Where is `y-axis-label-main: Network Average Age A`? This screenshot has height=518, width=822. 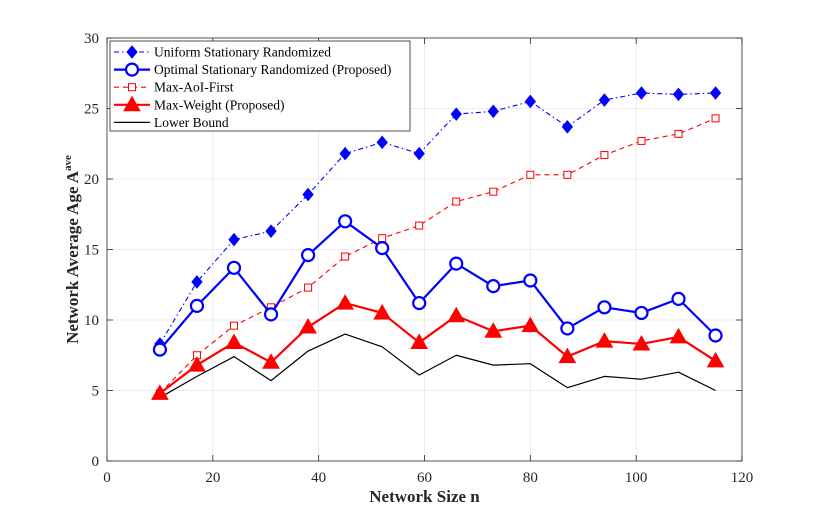
y-axis-label-main: Network Average Age A is located at coordinates (72, 257).